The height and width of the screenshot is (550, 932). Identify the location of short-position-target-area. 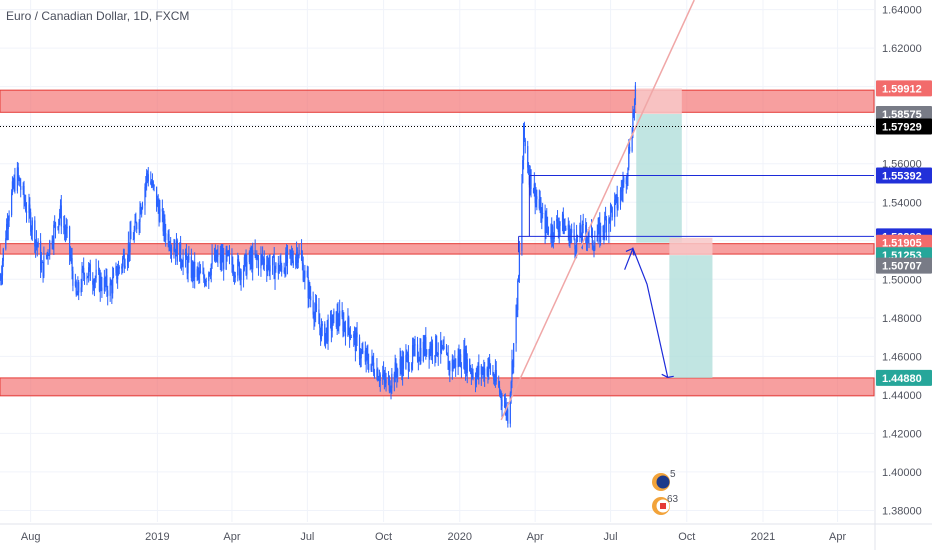
(659, 178).